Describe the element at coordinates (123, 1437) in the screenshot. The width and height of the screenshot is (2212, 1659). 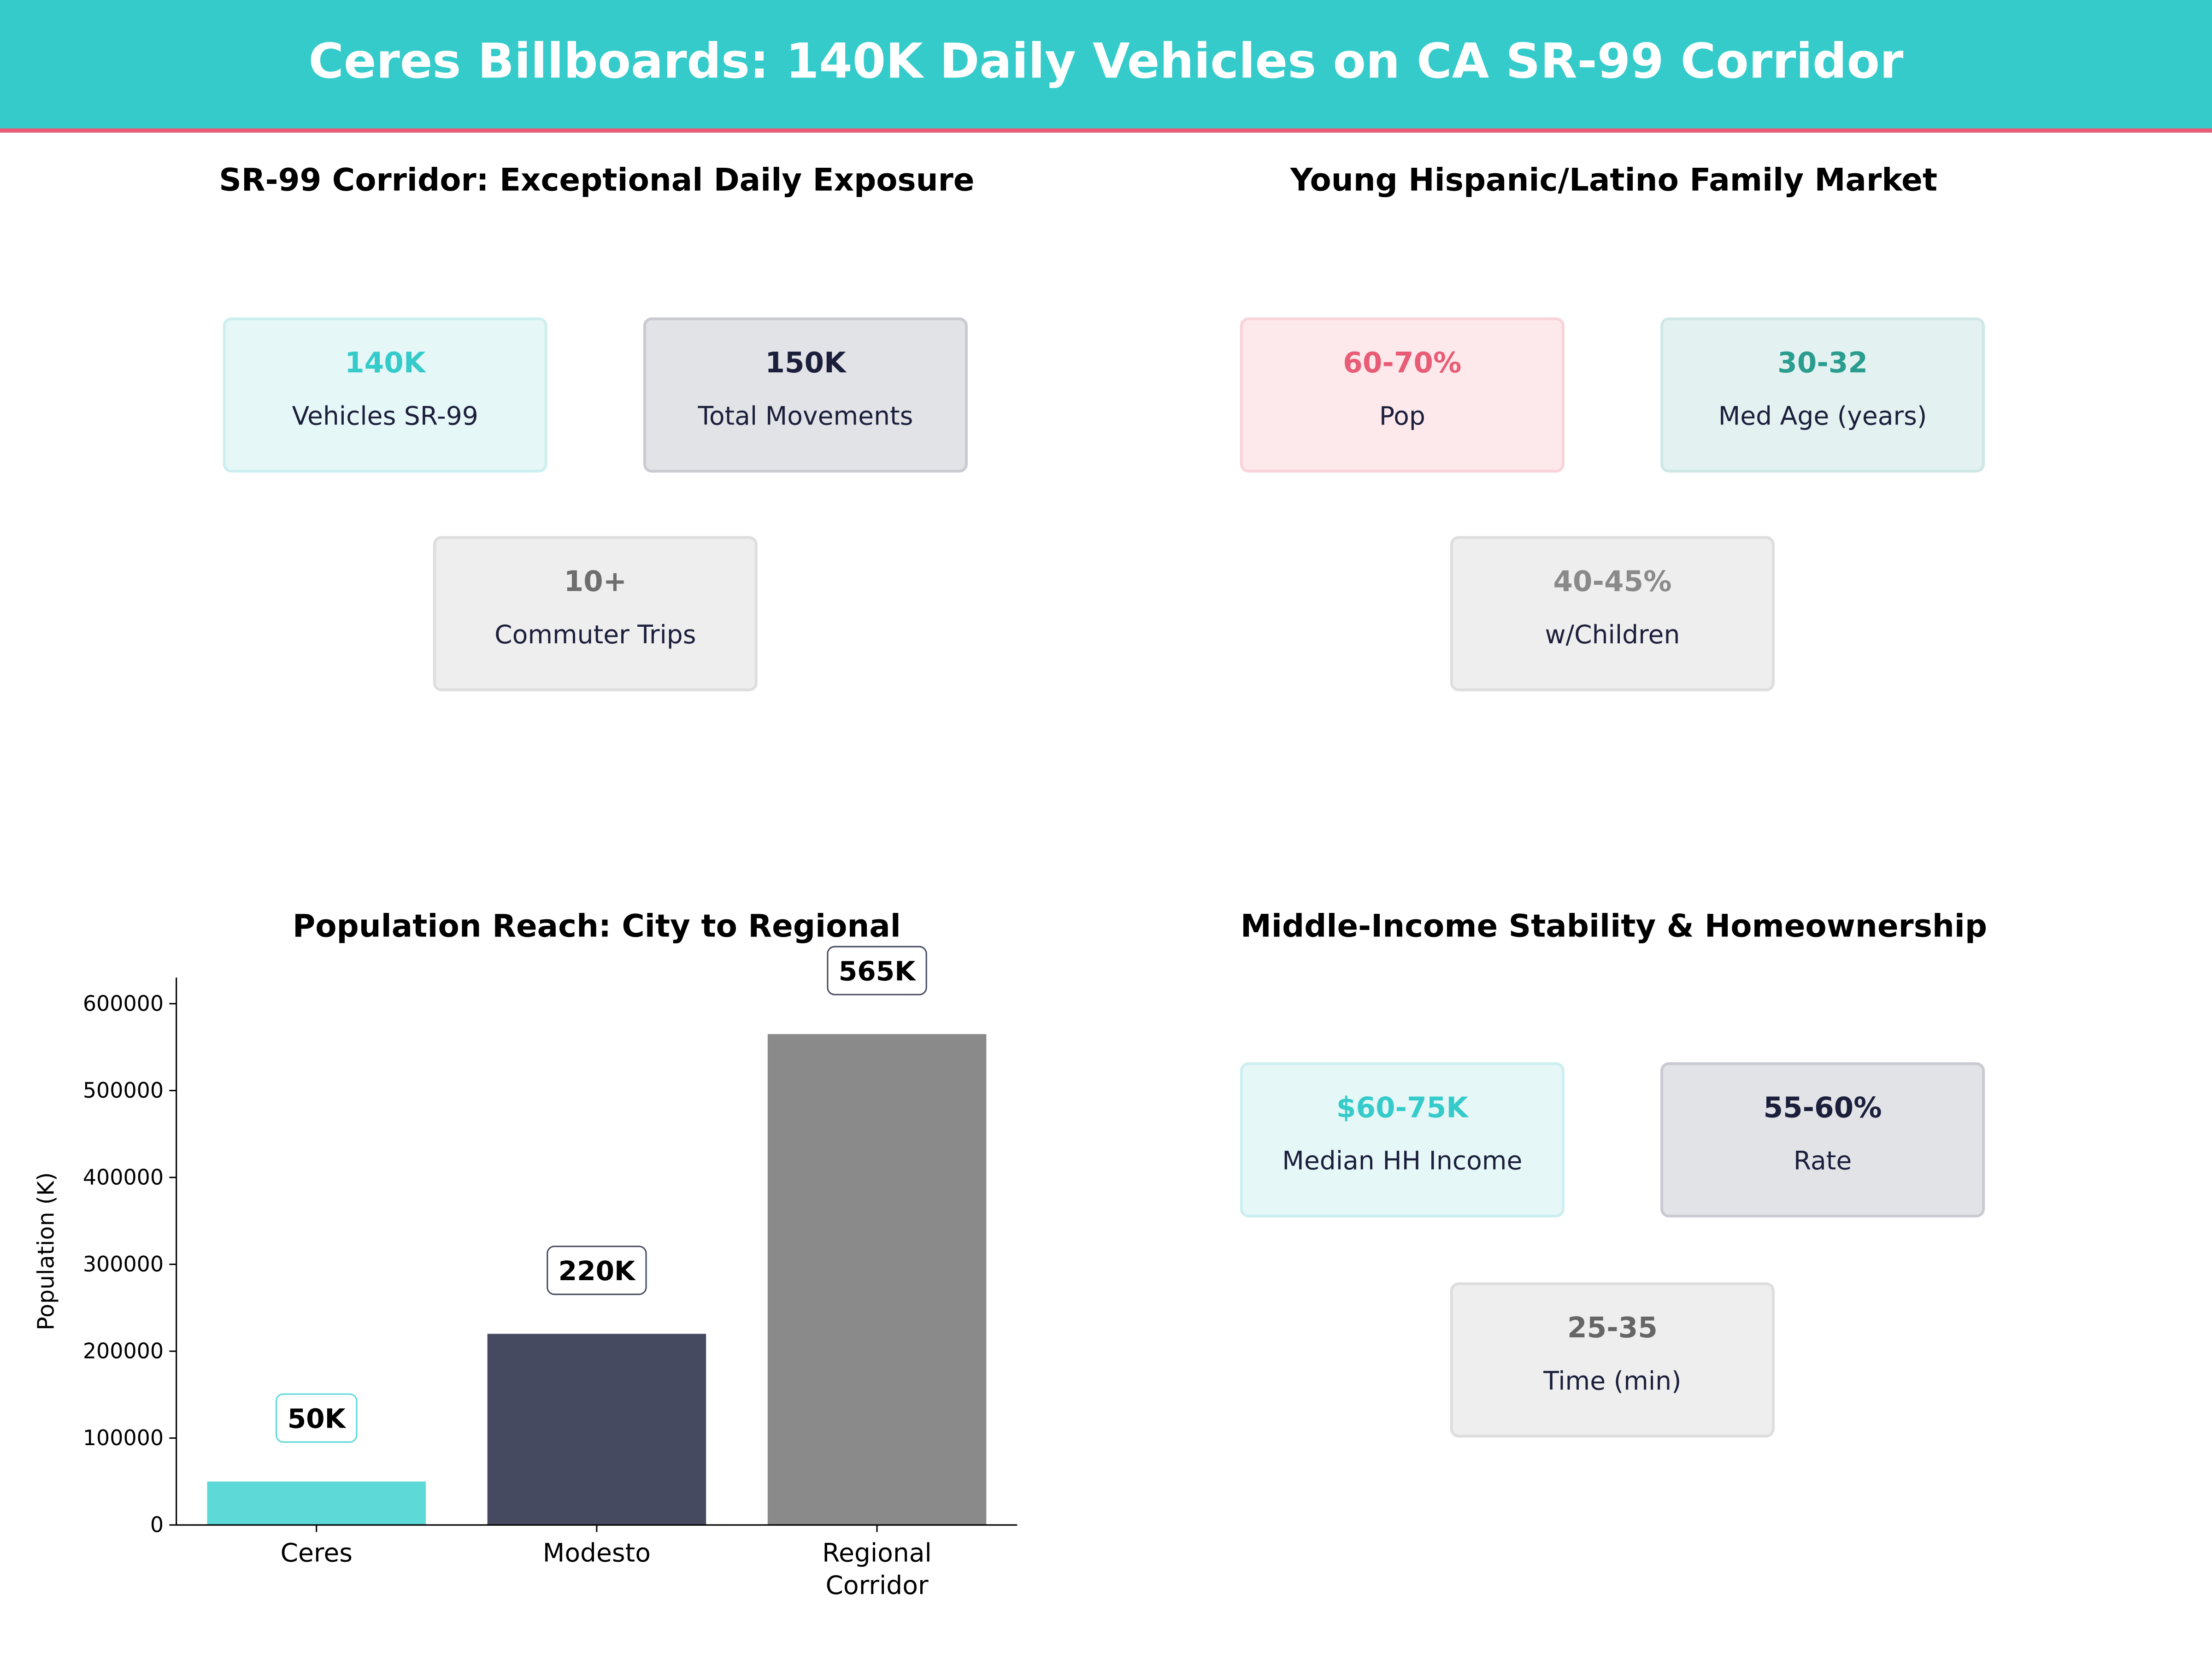
I see `y-tick-label: 100000` at that location.